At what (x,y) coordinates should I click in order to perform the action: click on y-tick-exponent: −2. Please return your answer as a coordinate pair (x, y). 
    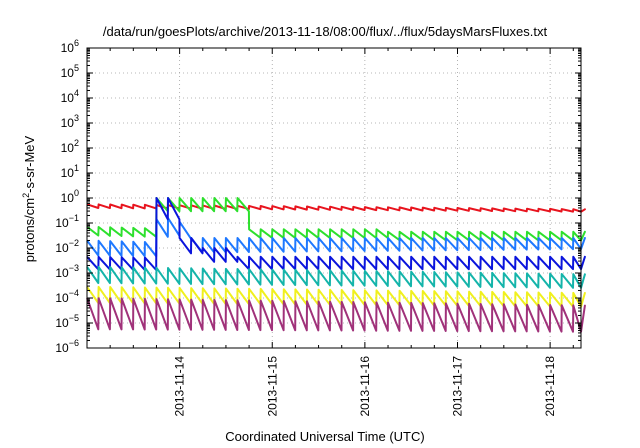
    Looking at the image, I should click on (74, 243).